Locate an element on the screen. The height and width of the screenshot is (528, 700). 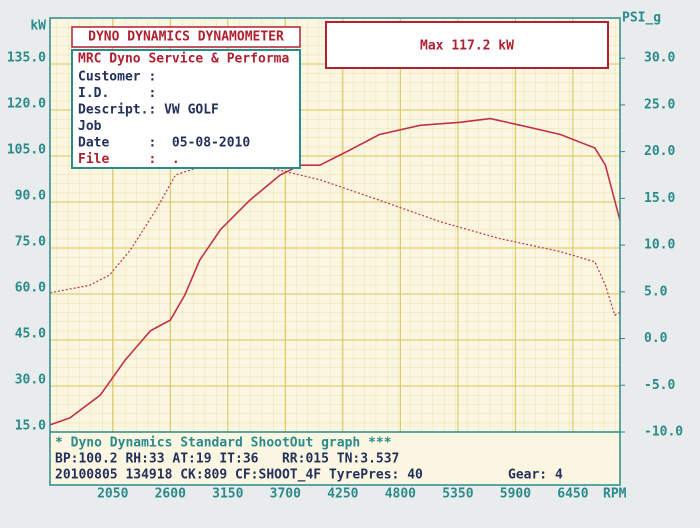
x-tick-label: 3150 is located at coordinates (227, 494).